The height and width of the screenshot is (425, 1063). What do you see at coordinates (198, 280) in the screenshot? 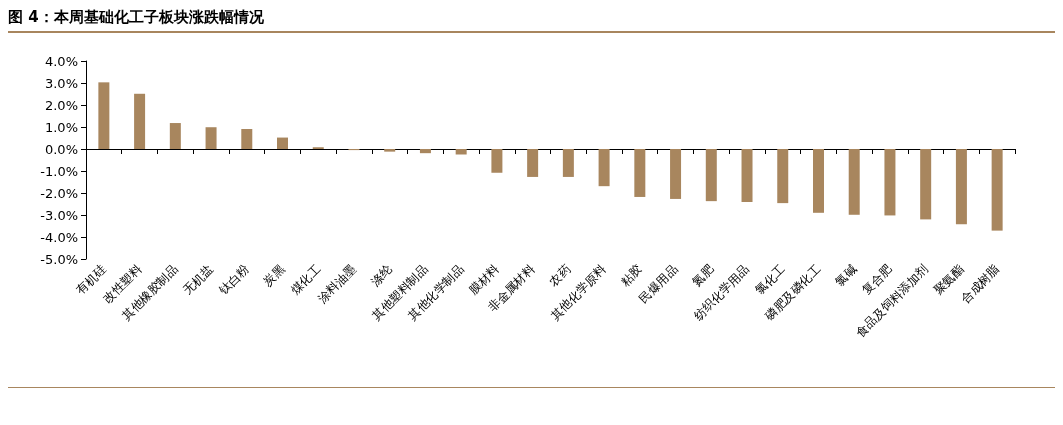
I see `x-tick-label: 无机盐` at bounding box center [198, 280].